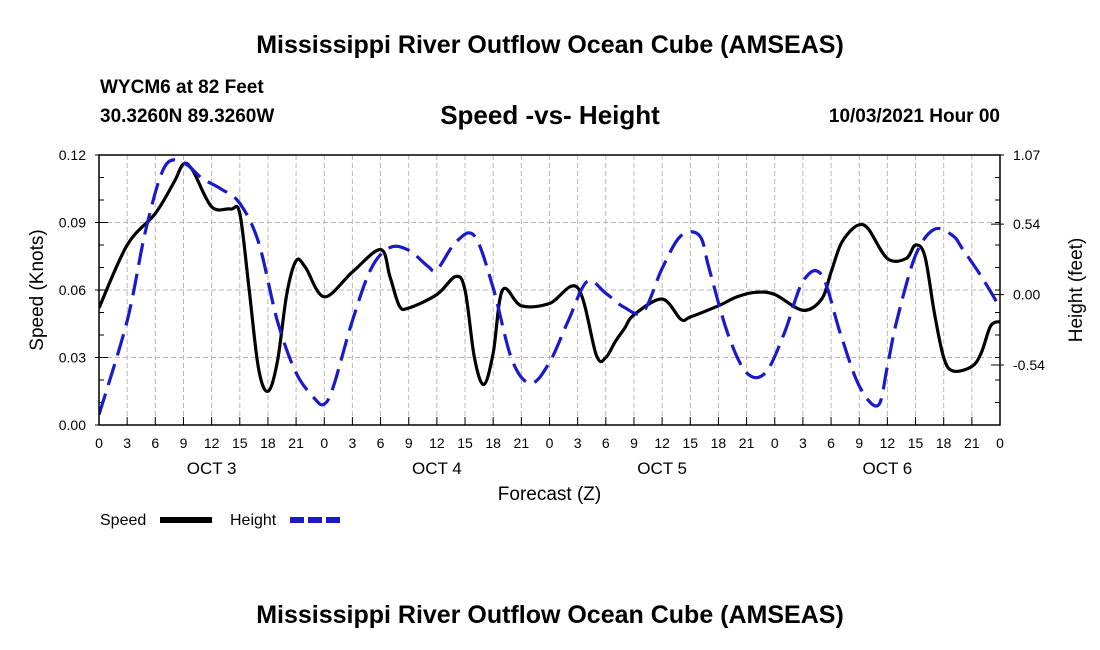 Image resolution: width=1100 pixels, height=650 pixels. What do you see at coordinates (549, 494) in the screenshot?
I see `x-axis-title: Forecast (Z)` at bounding box center [549, 494].